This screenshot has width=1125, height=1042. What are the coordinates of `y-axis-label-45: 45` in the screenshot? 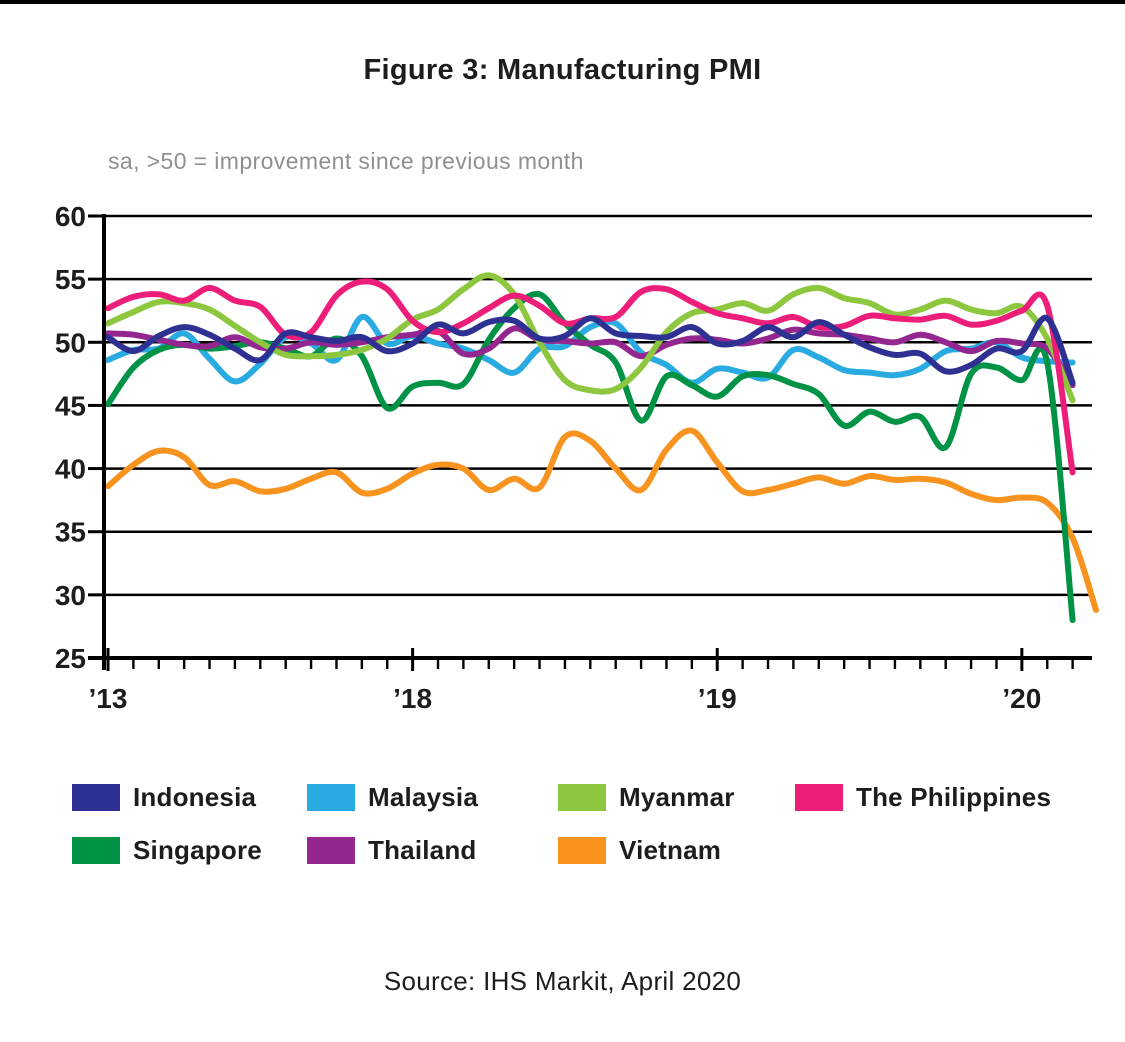 It's located at (70, 405).